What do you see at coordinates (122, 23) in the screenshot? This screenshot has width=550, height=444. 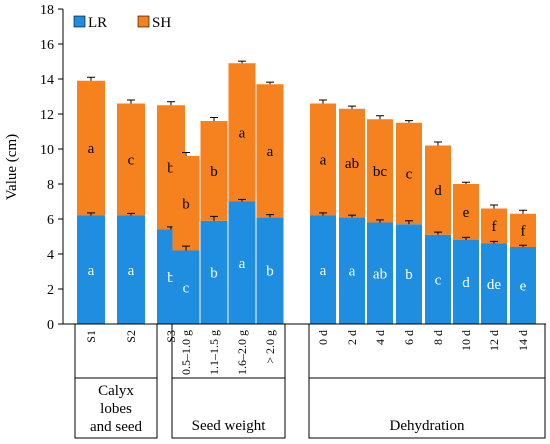 I see `legend: LR SH` at bounding box center [122, 23].